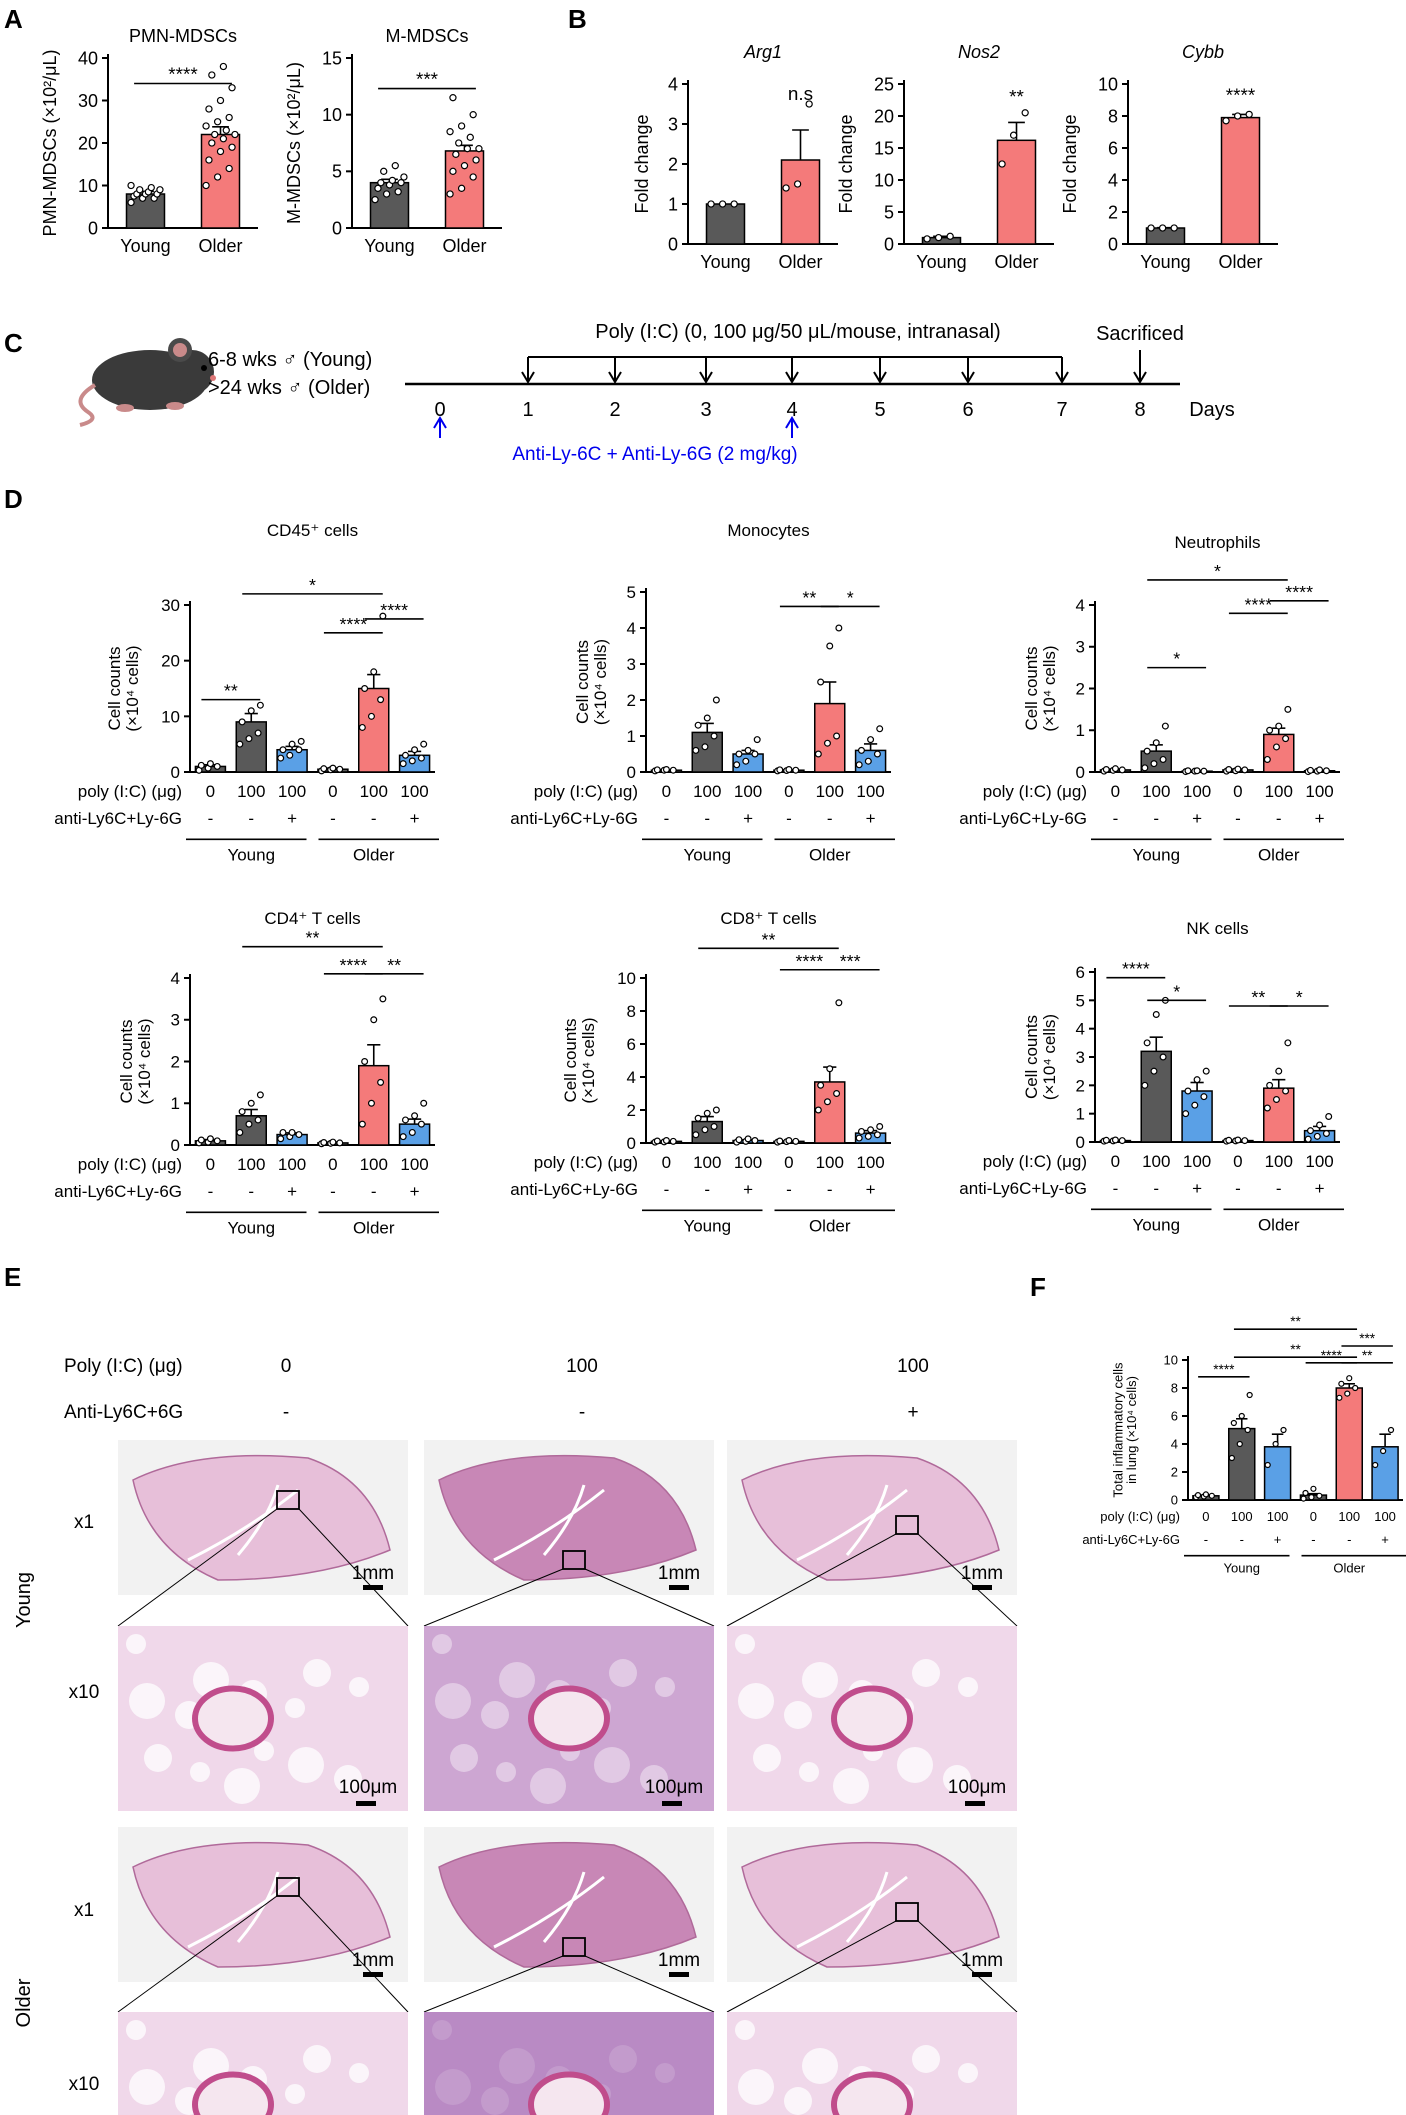 The image size is (1406, 2115). I want to click on bronchiole, so click(872, 2093).